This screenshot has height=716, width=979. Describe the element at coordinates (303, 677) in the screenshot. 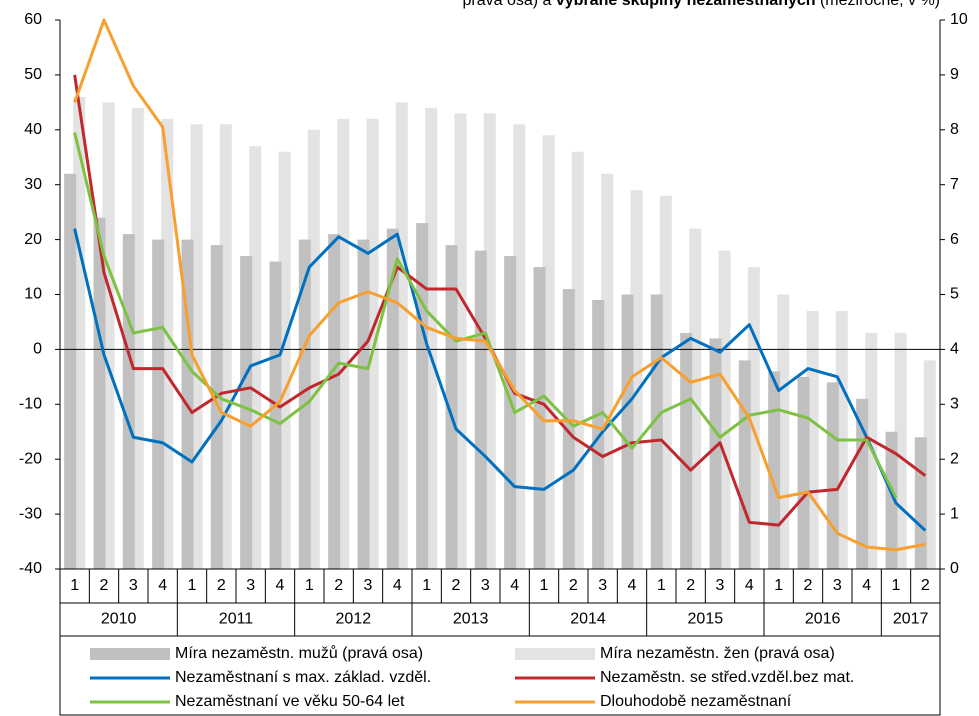

I see `legend-label: Nezaměstnaní s max. základ. vzděl.` at that location.